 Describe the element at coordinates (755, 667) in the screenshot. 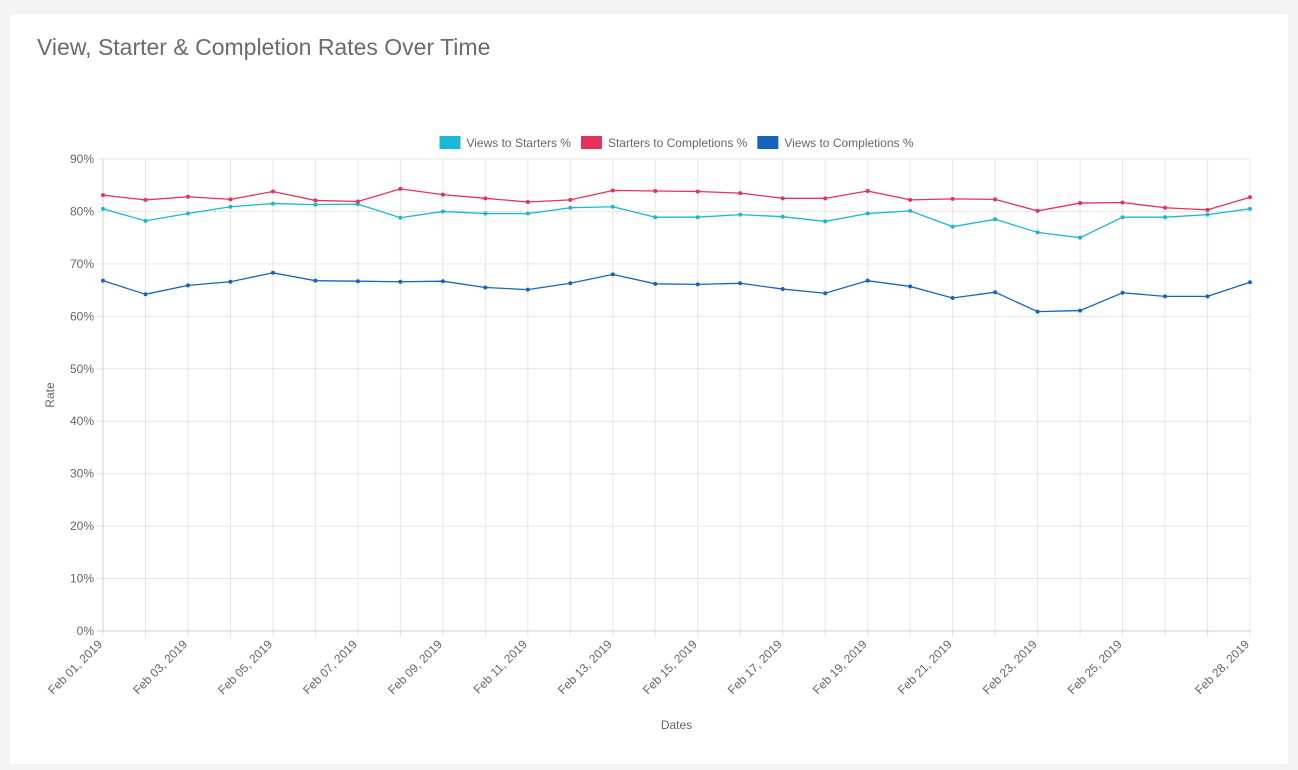

I see `x-tick-label: Feb 17, 2019` at that location.